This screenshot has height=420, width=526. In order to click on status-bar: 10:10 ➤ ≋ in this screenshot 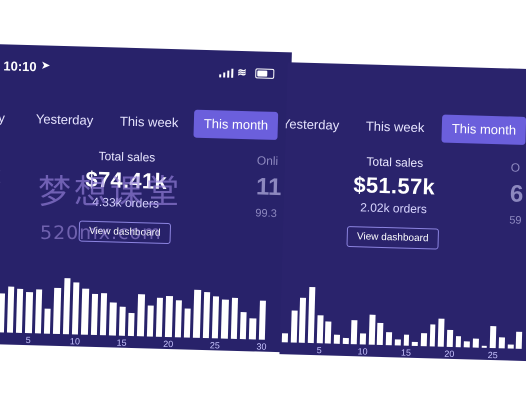, I will do `click(145, 72)`.